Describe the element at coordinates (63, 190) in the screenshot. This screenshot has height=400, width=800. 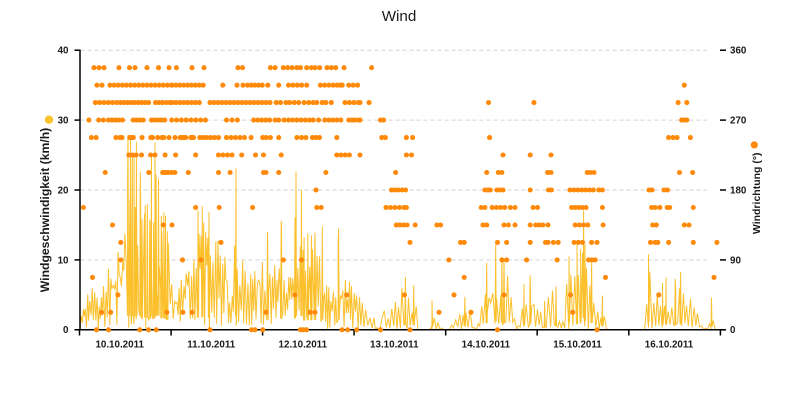
I see `svg-text: 20` at that location.